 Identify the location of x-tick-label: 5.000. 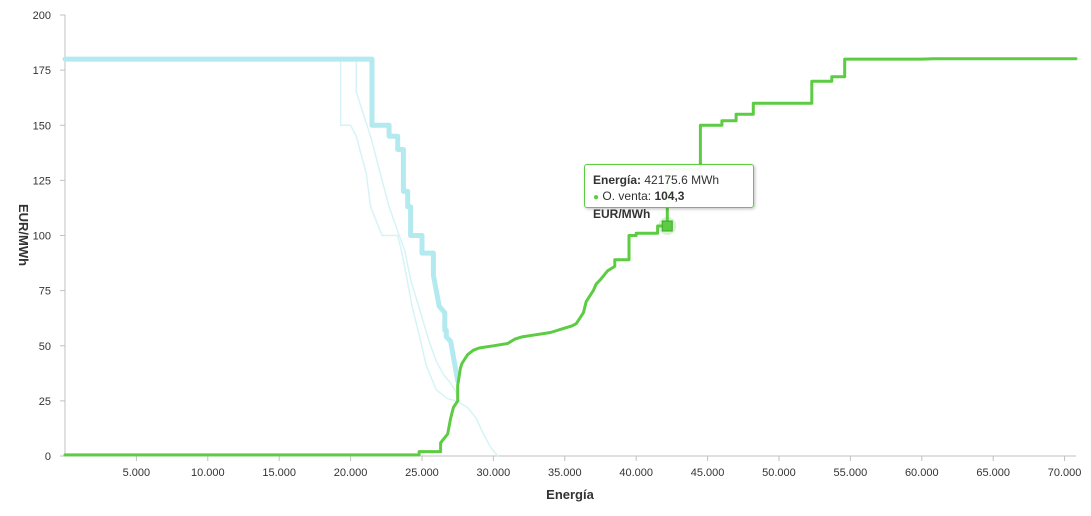
(137, 473).